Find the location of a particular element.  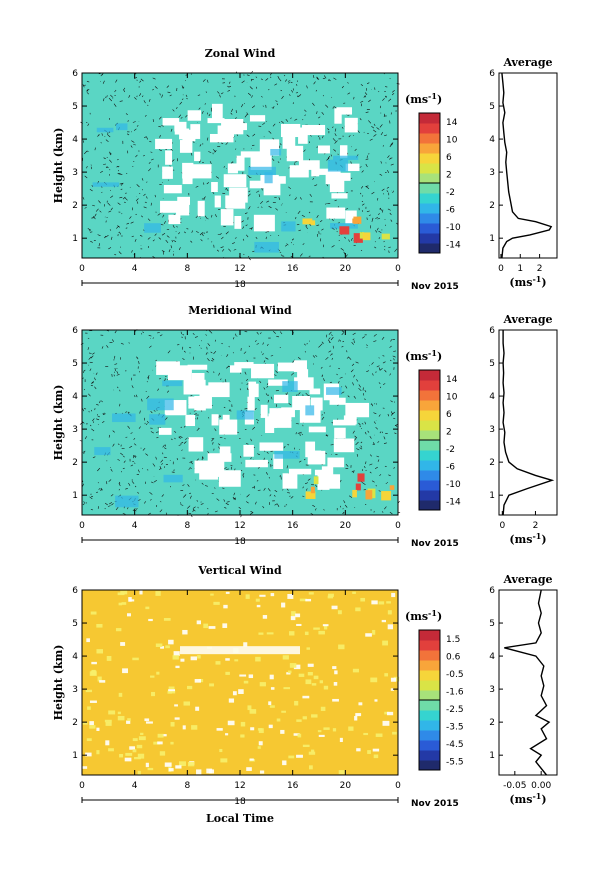

colorbar-tick-label: 14 is located at coordinates (452, 123).